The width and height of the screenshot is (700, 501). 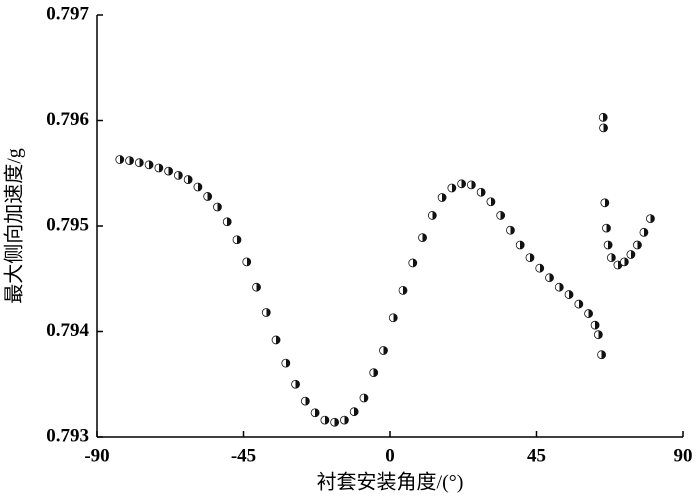 What do you see at coordinates (67, 330) in the screenshot?
I see `y-tick-label: 0.794` at bounding box center [67, 330].